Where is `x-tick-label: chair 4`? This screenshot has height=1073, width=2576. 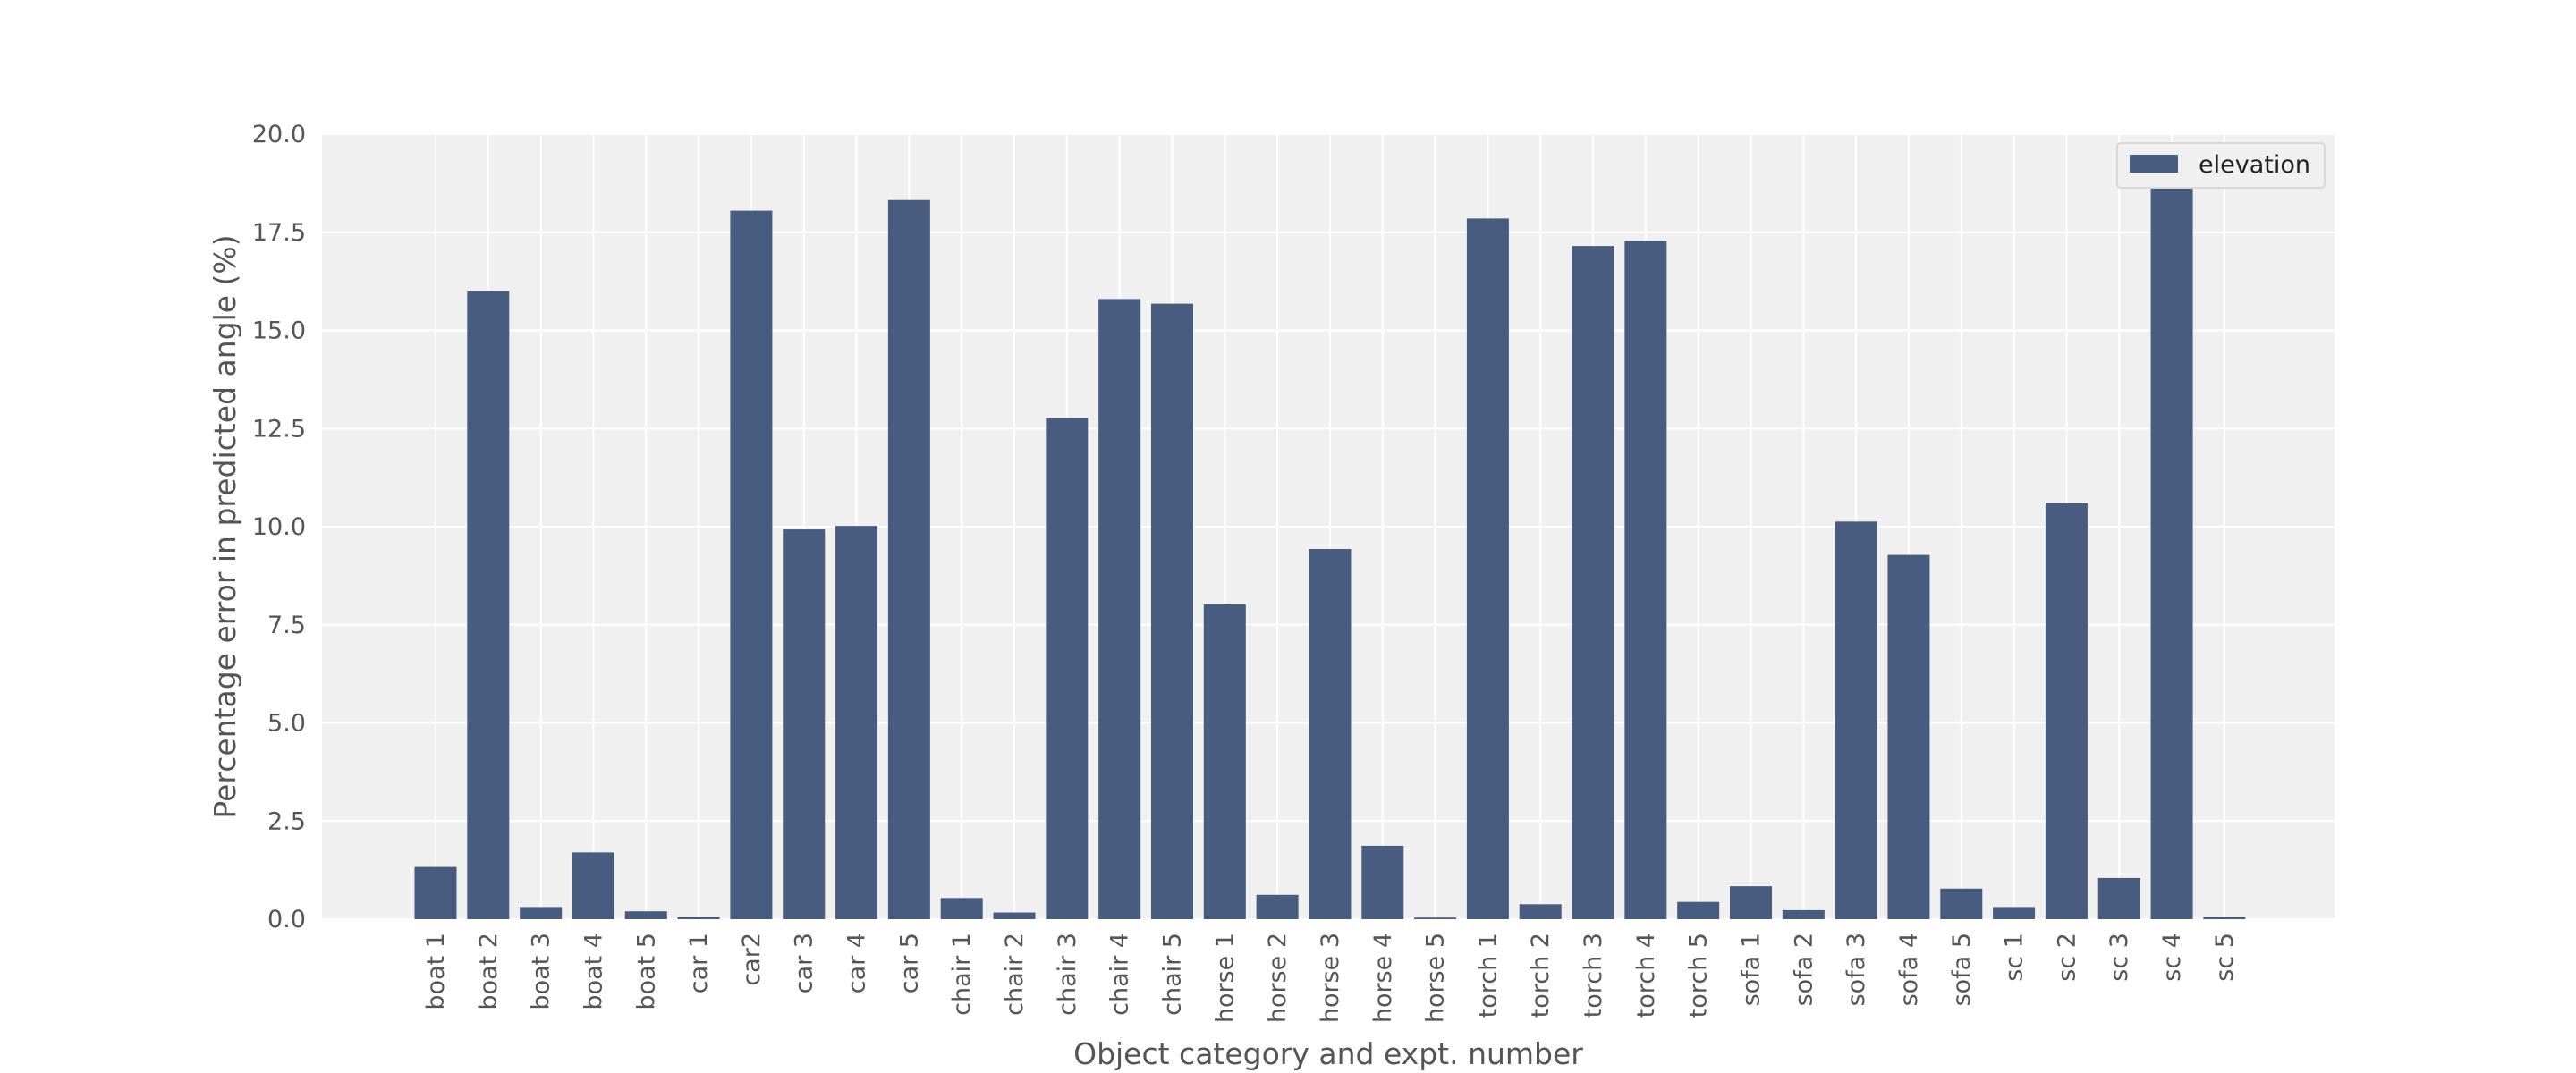
x-tick-label: chair 4 is located at coordinates (1120, 974).